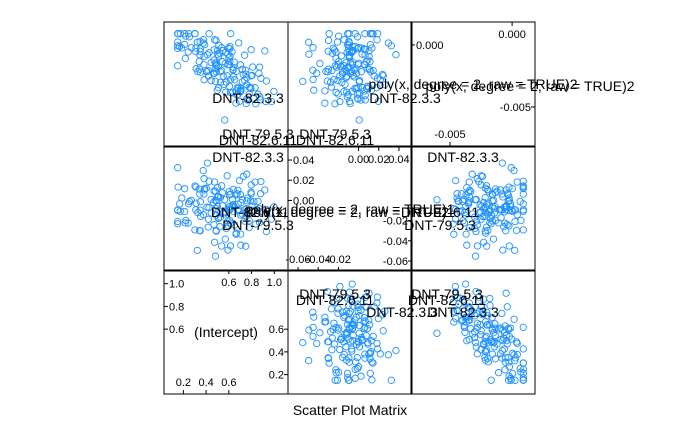 Image resolution: width=700 pixels, height=432 pixels. What do you see at coordinates (176, 330) in the screenshot?
I see `tick-label: 0.6` at bounding box center [176, 330].